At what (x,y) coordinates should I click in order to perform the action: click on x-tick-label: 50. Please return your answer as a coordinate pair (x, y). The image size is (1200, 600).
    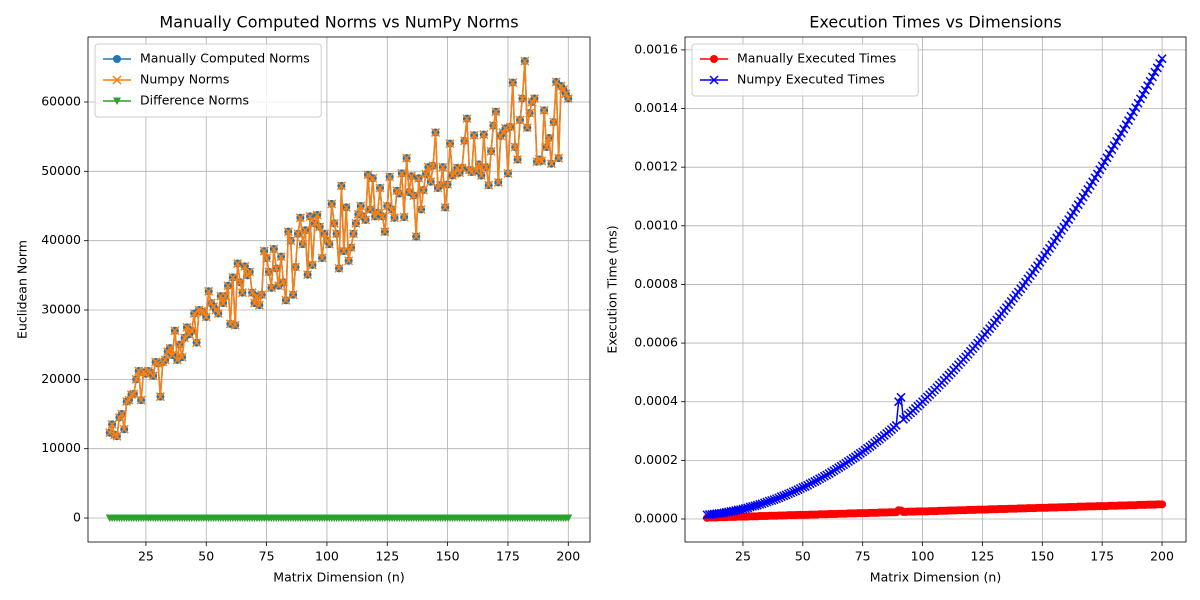
    Looking at the image, I should click on (803, 556).